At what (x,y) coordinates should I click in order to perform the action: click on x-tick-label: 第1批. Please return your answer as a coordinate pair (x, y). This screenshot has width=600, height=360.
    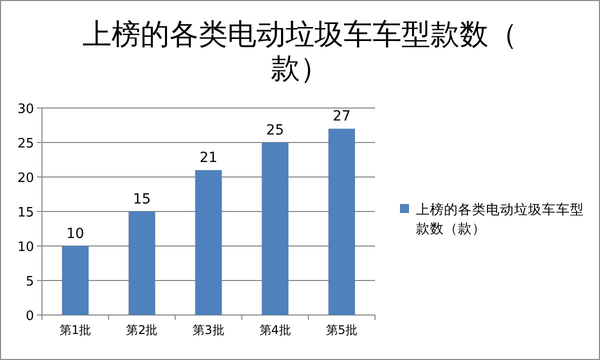
    Looking at the image, I should click on (75, 330).